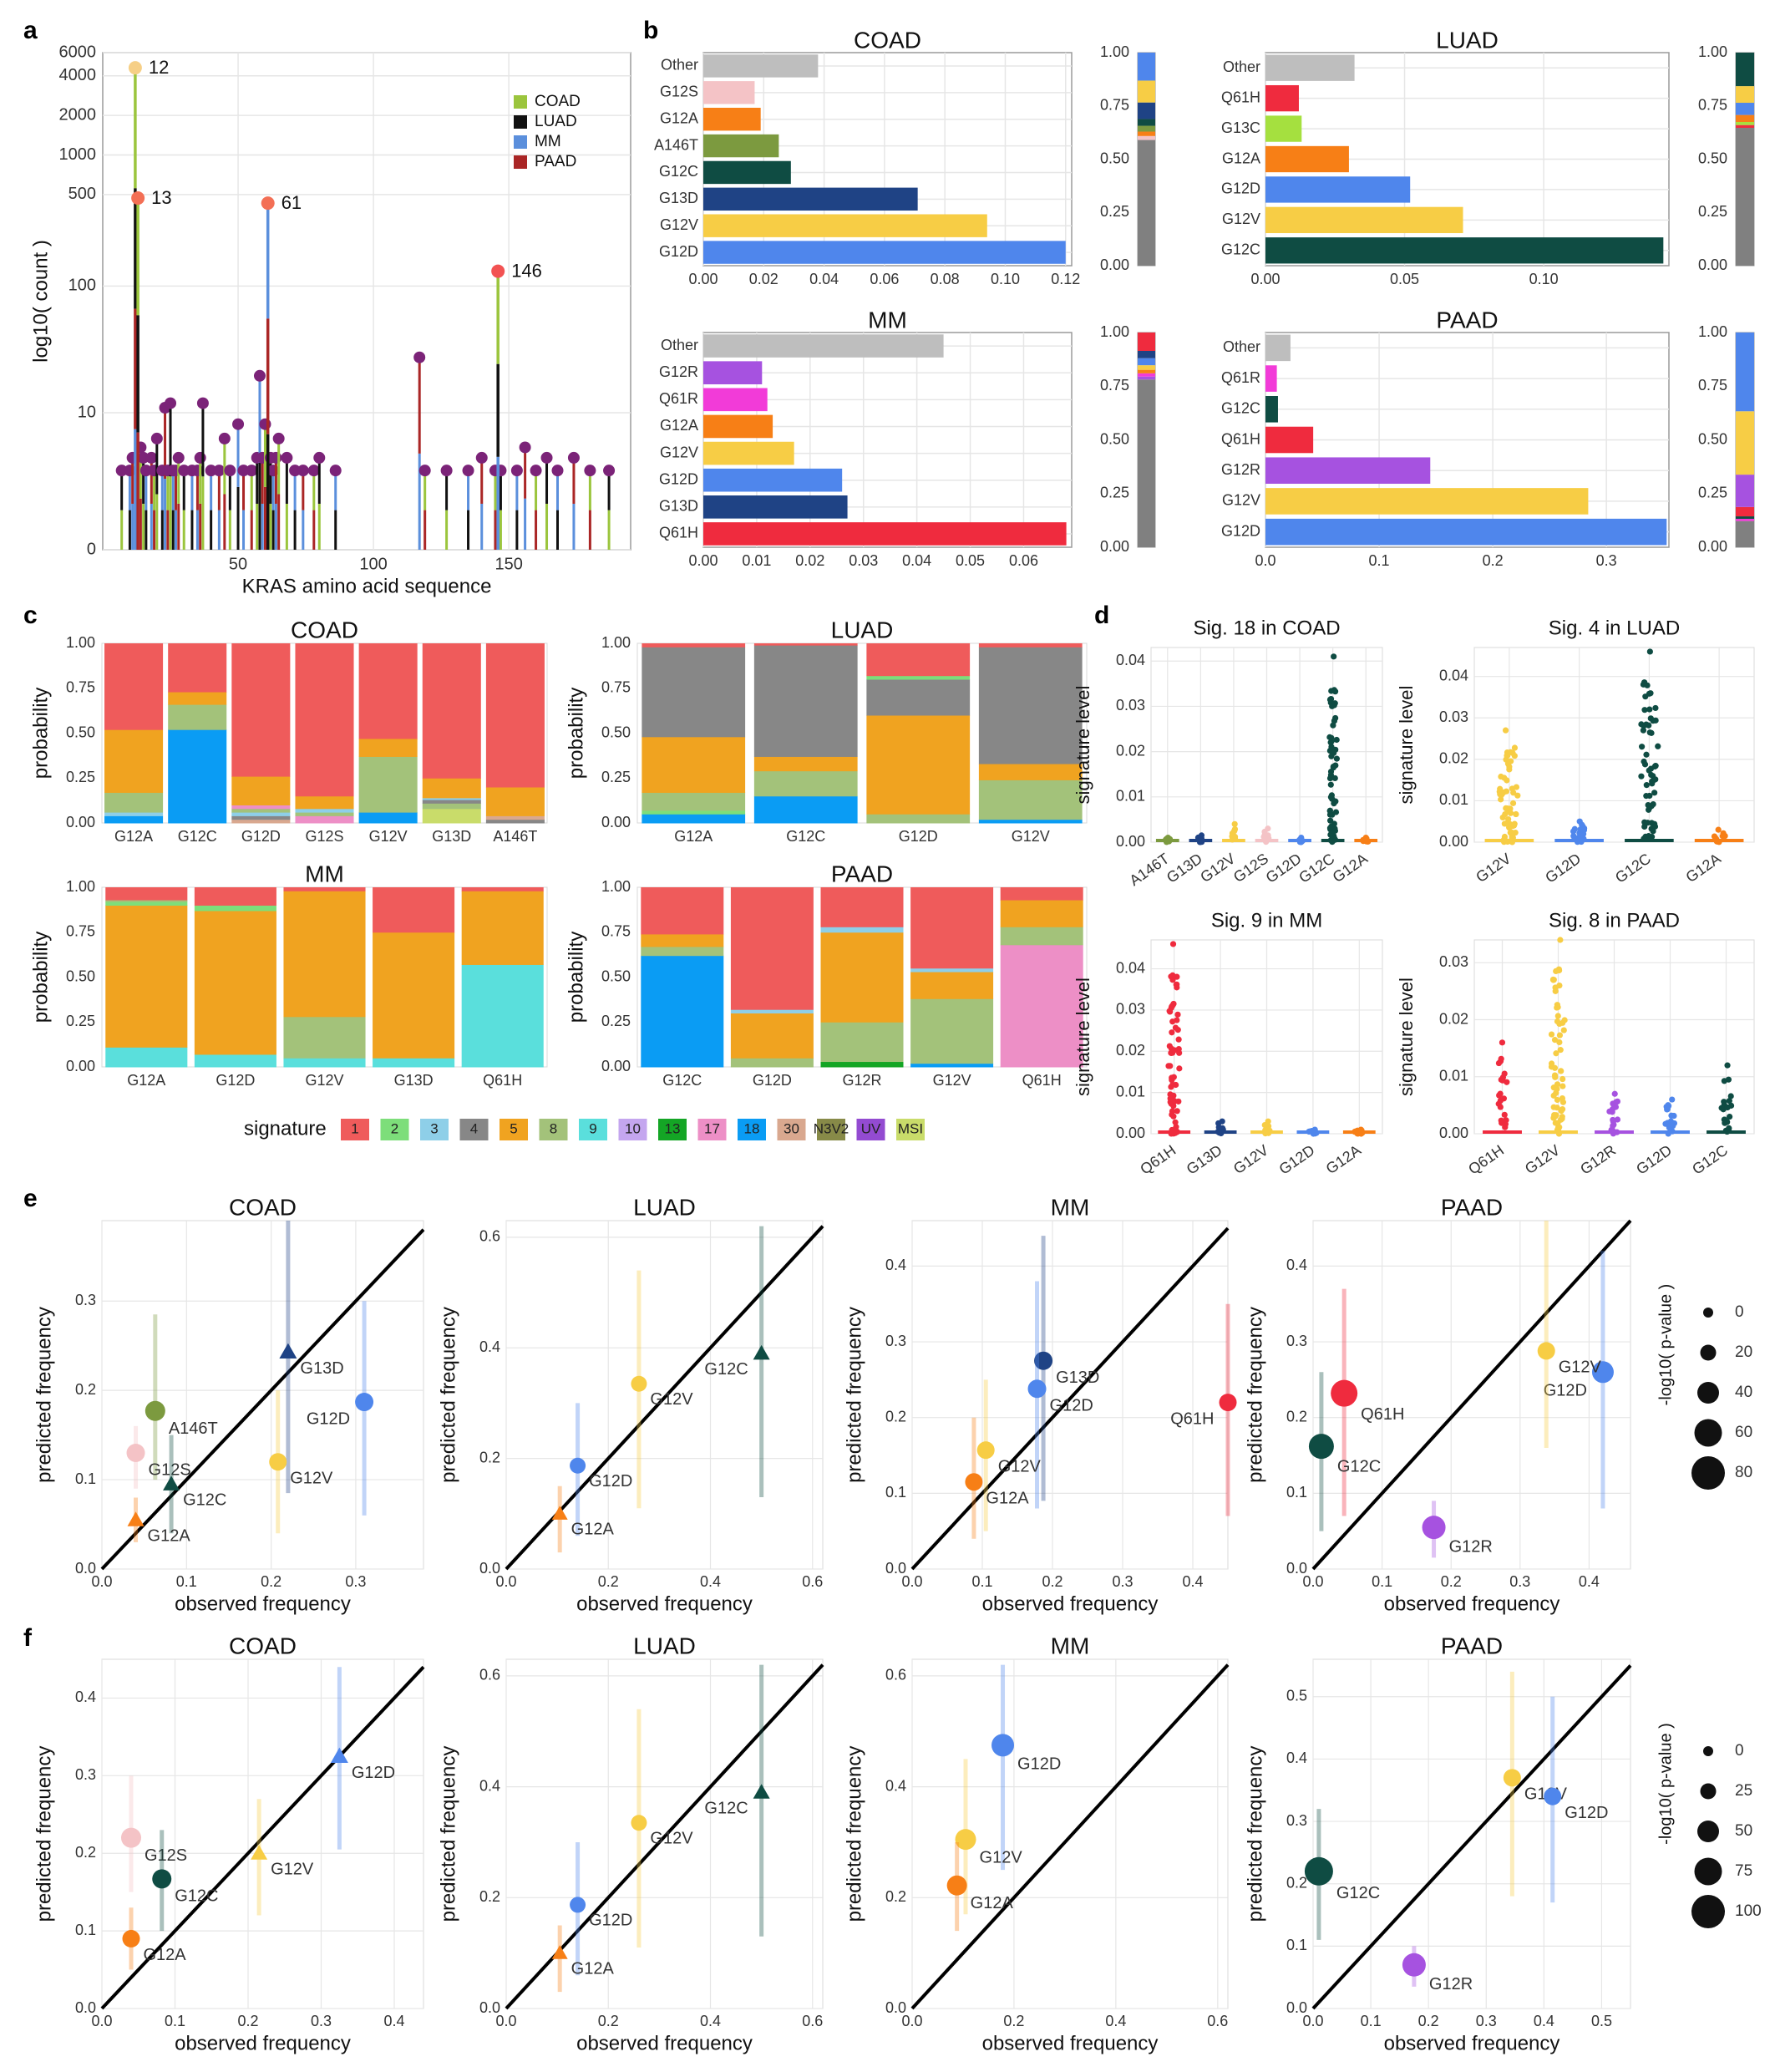 Image resolution: width=1775 pixels, height=2072 pixels. Describe the element at coordinates (1573, 831) in the screenshot. I see `dot-point-g12d` at that location.